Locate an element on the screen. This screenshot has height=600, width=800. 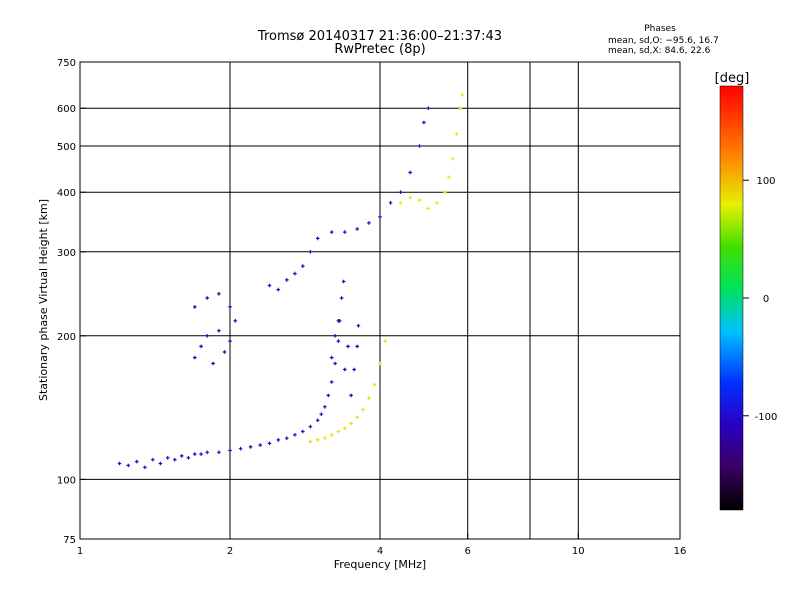
y-axis: 75 100 200 300 400 500 600 750 is located at coordinates (71, 302).